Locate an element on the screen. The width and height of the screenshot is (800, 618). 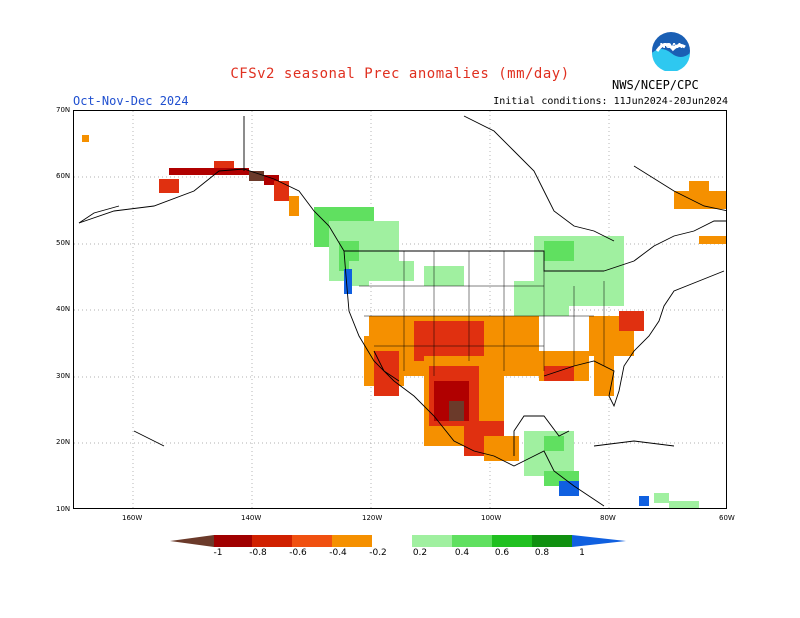
wet-region-northwest is located at coordinates (389, 250).